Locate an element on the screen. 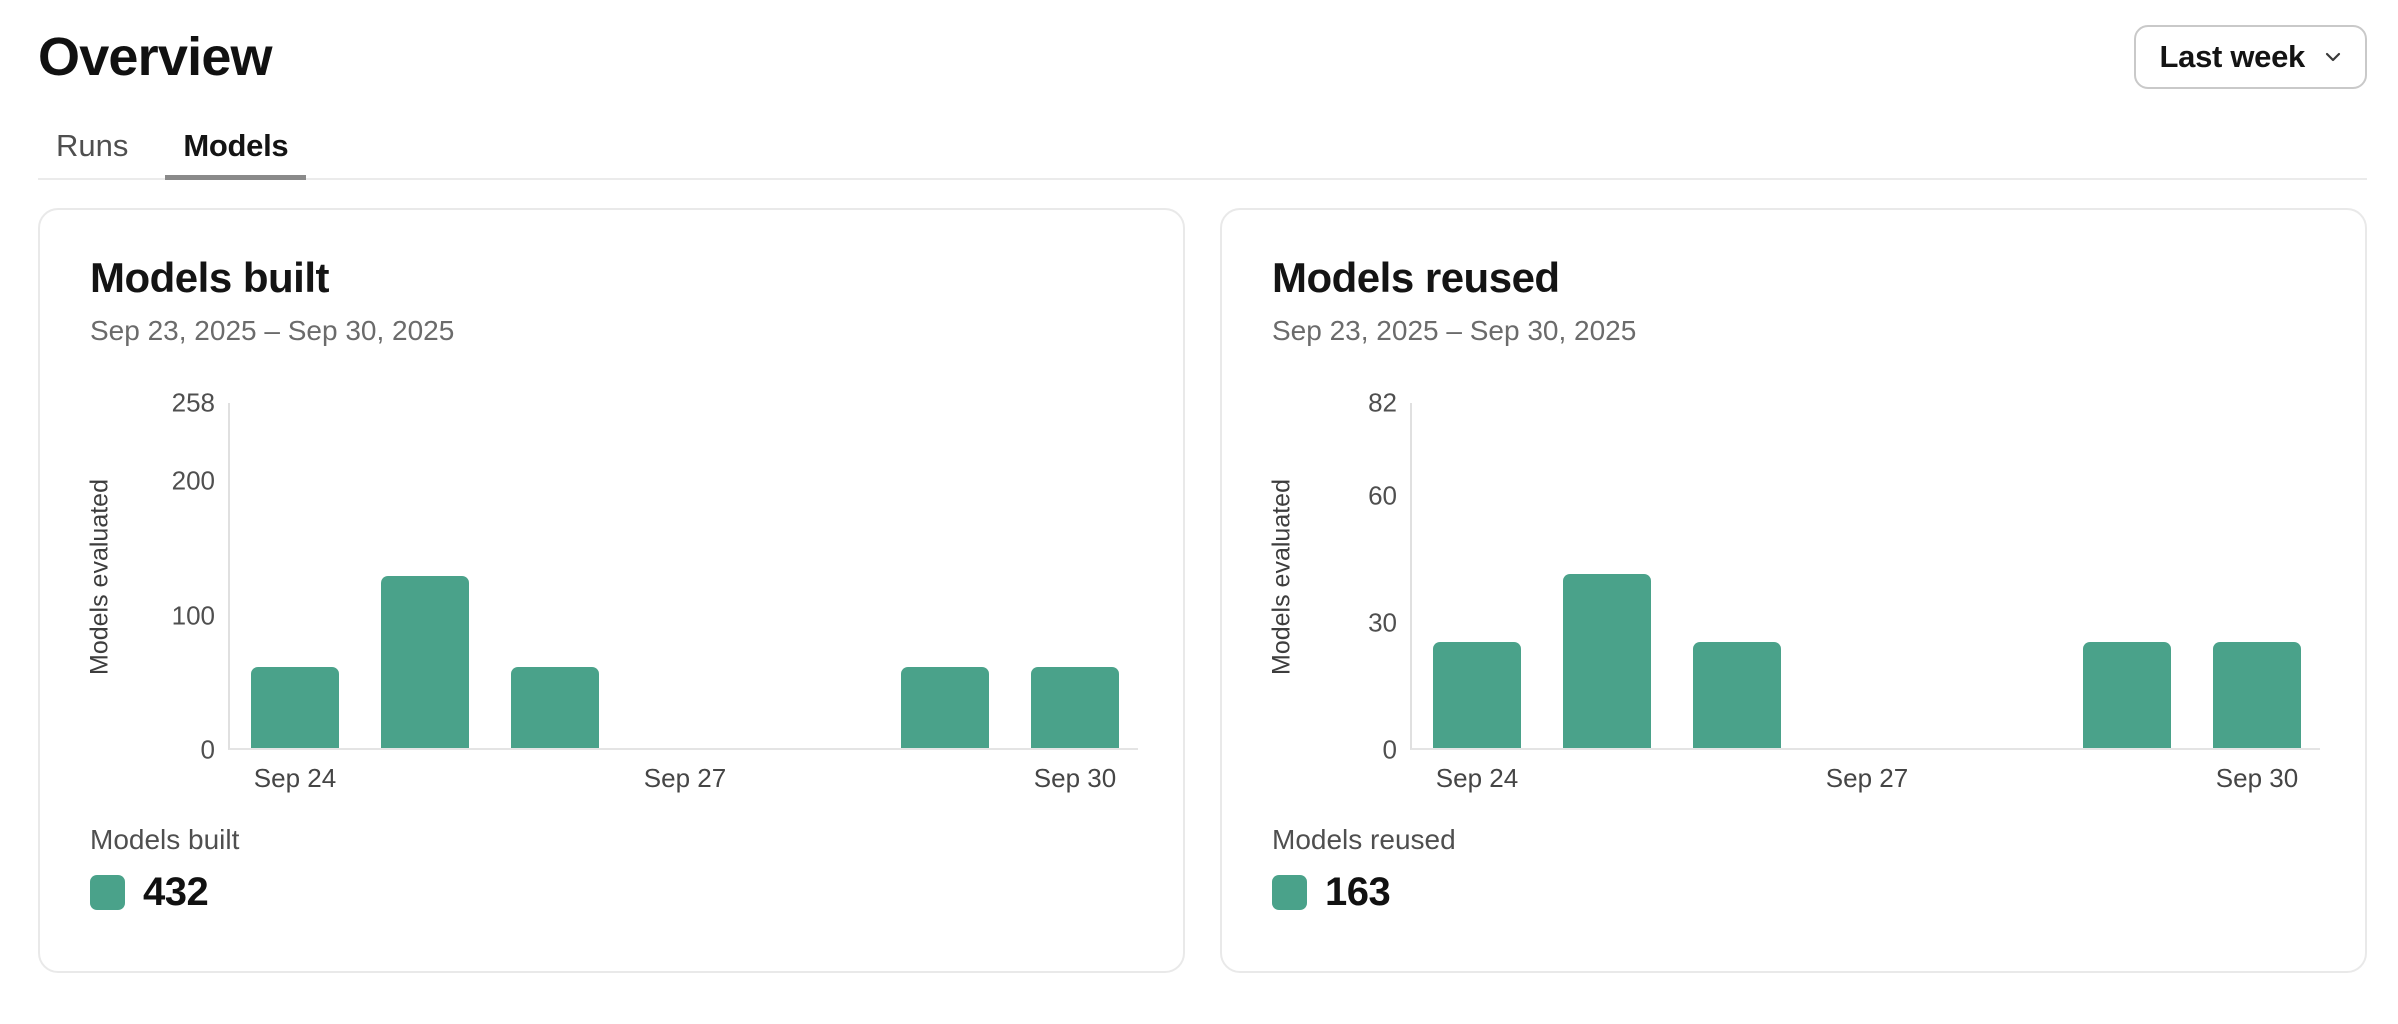  y-tick-label: 82 is located at coordinates (1382, 402).